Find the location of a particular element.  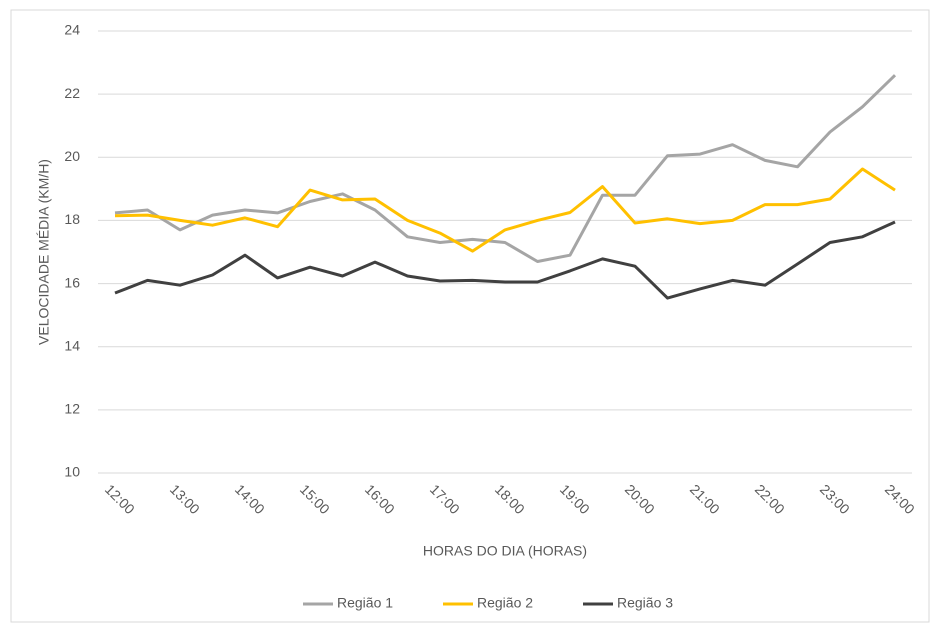

y-axis-title: VELOCIDADE MÉDIA (KM/H) is located at coordinates (44, 252).